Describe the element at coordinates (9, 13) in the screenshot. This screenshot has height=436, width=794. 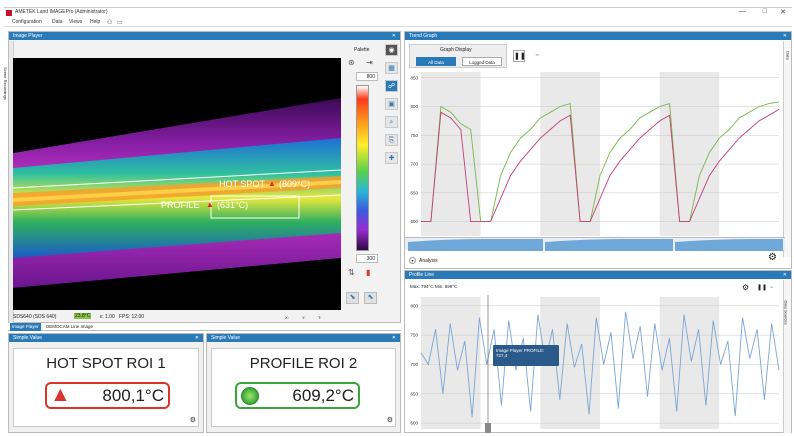
I see `app-icon` at that location.